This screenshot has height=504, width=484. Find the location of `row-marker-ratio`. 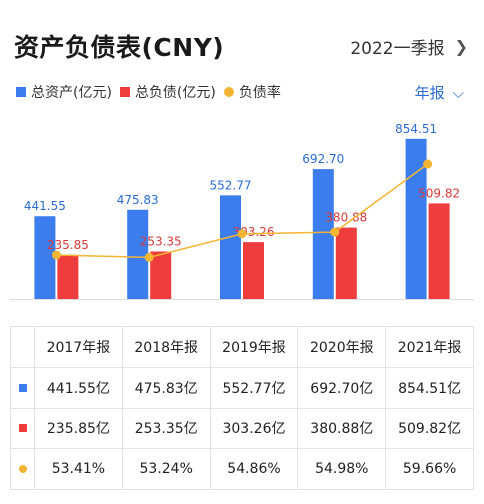

row-marker-ratio is located at coordinates (22, 469).